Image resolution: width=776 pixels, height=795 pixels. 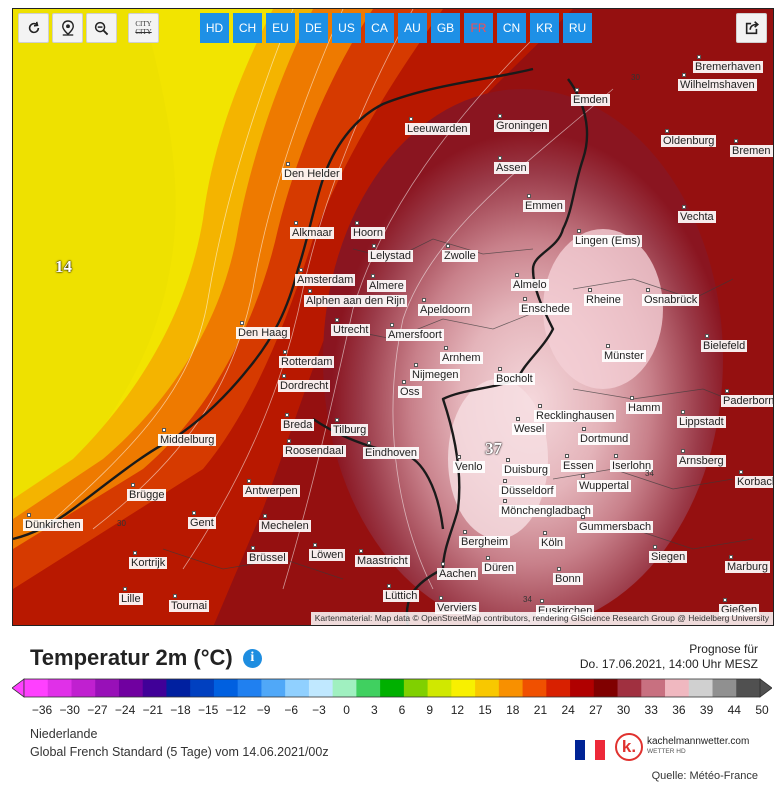 What do you see at coordinates (351, 330) in the screenshot?
I see `city-label: Utrecht` at bounding box center [351, 330].